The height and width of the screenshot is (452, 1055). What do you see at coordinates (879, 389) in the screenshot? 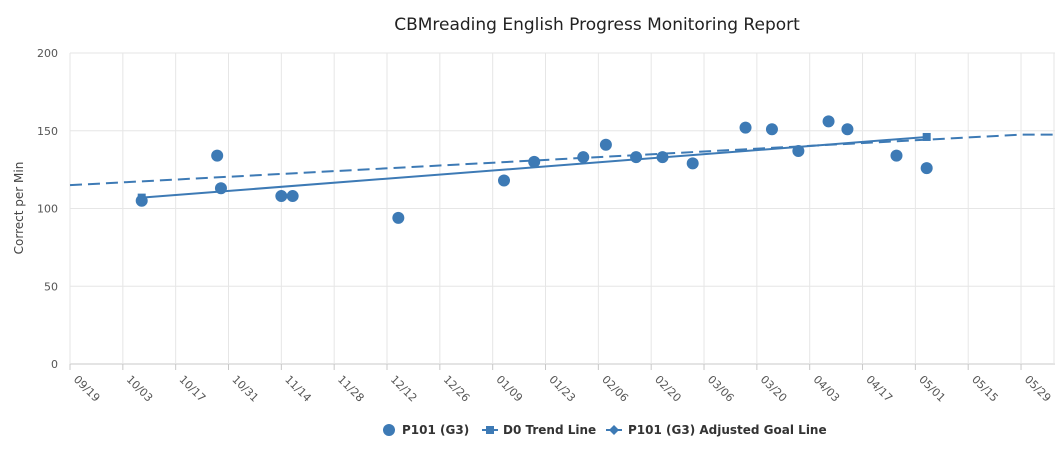
I see `x-tick-label: 04/17` at bounding box center [879, 389].